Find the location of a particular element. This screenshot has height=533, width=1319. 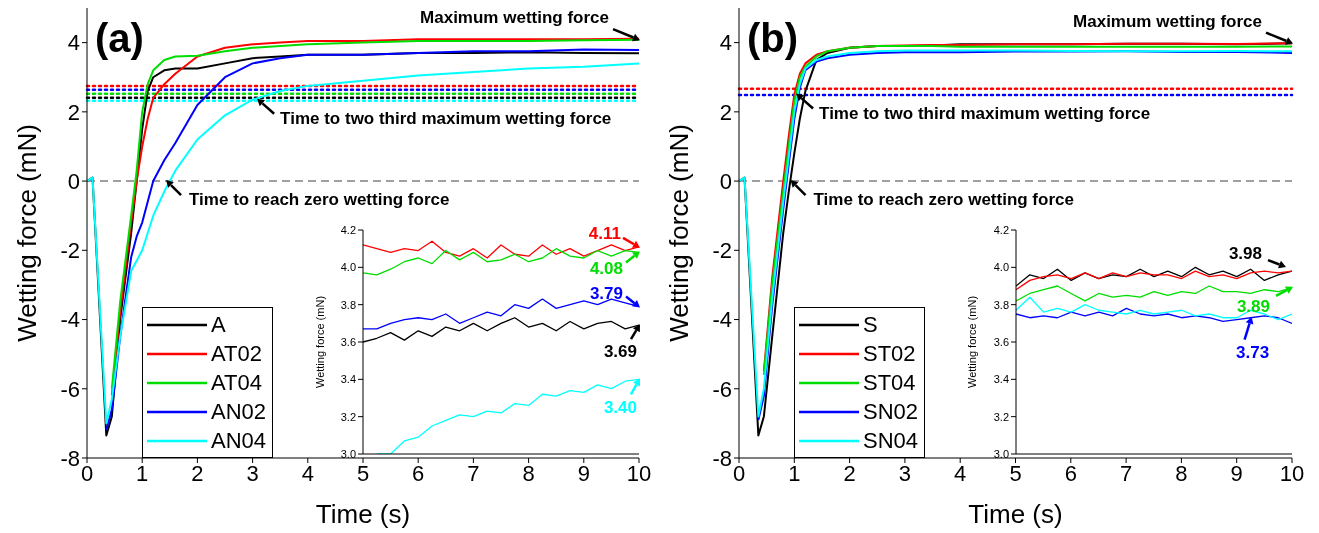

chart-title: (a) is located at coordinates (119, 38).